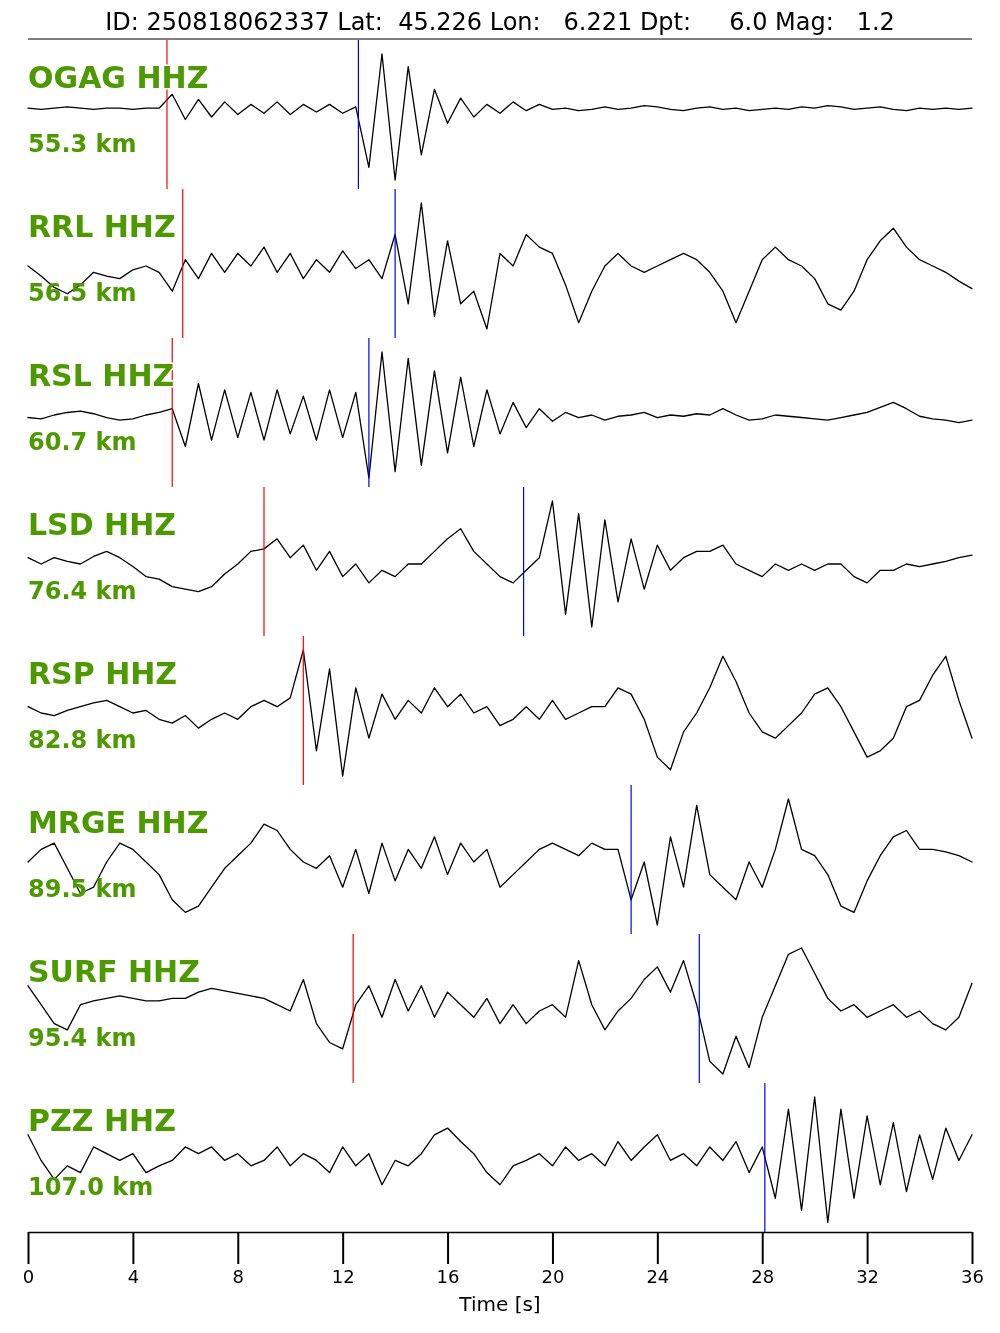 This screenshot has height=1333, width=1000. What do you see at coordinates (658, 1276) in the screenshot?
I see `x-tick-label: 24` at bounding box center [658, 1276].